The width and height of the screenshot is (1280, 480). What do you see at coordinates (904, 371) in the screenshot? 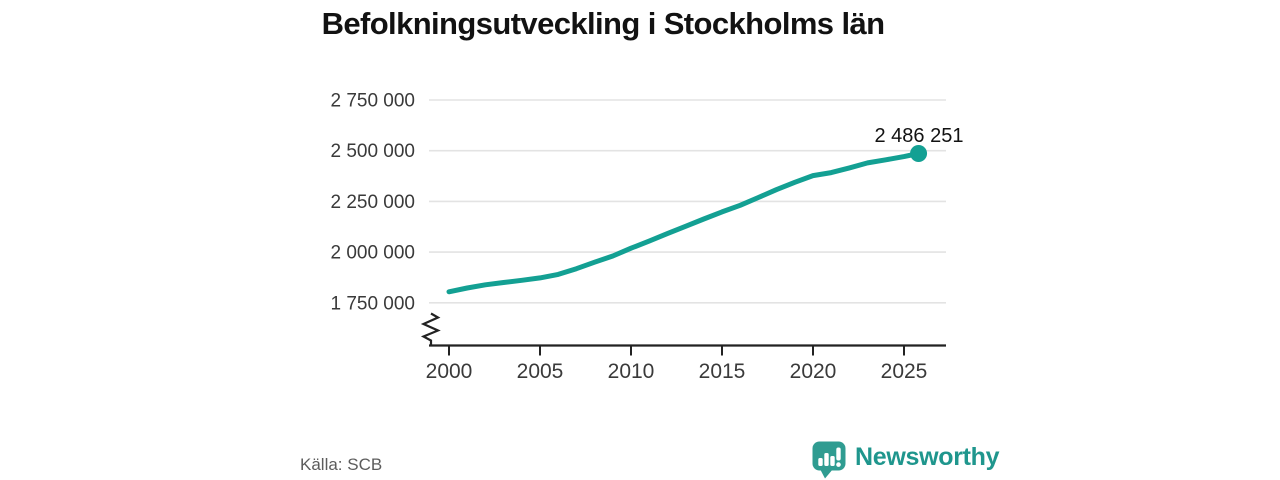
I see `x-axis-tick-label: 2025` at bounding box center [904, 371].